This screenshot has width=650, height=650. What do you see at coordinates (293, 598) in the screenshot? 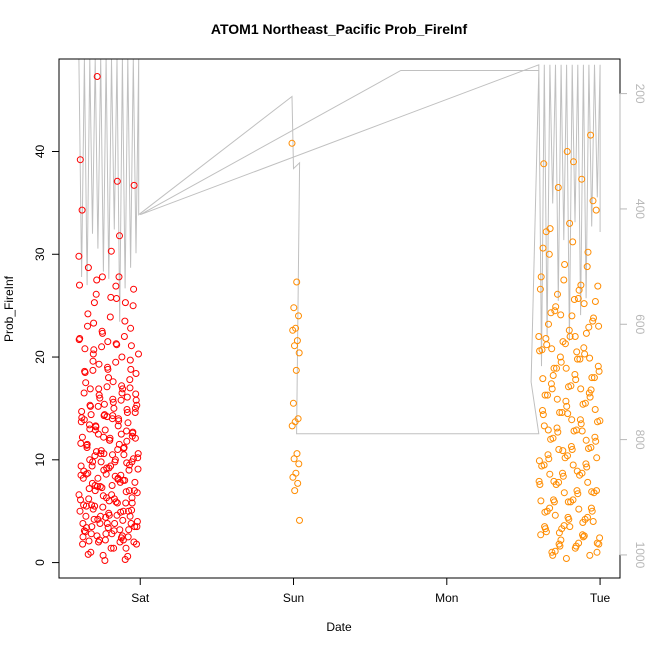
I see `x-tick-label: Sun` at bounding box center [293, 598].